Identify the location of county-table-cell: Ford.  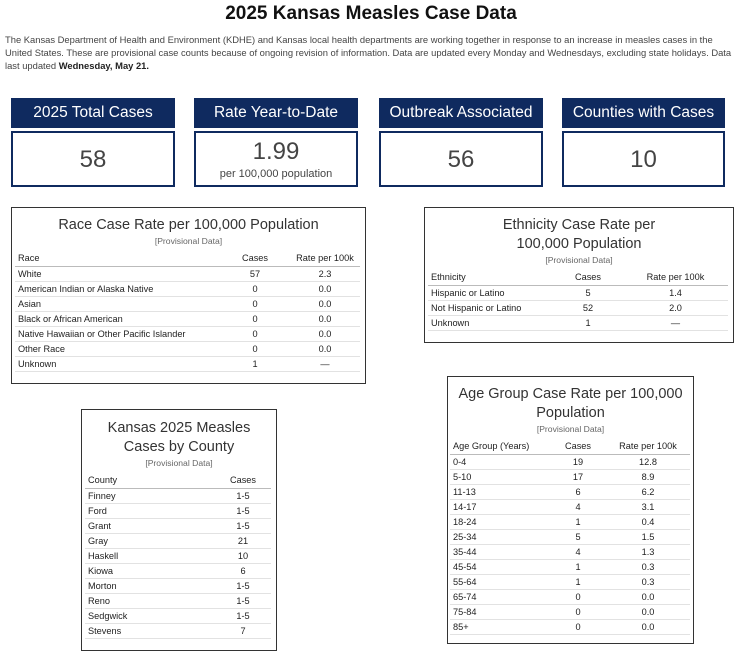
(150, 511).